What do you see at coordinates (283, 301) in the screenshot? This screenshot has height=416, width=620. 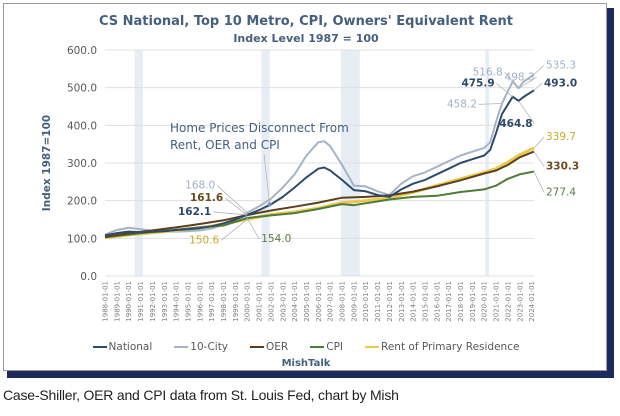 I see `x-tick-label: 2003-01-01` at bounding box center [283, 301].